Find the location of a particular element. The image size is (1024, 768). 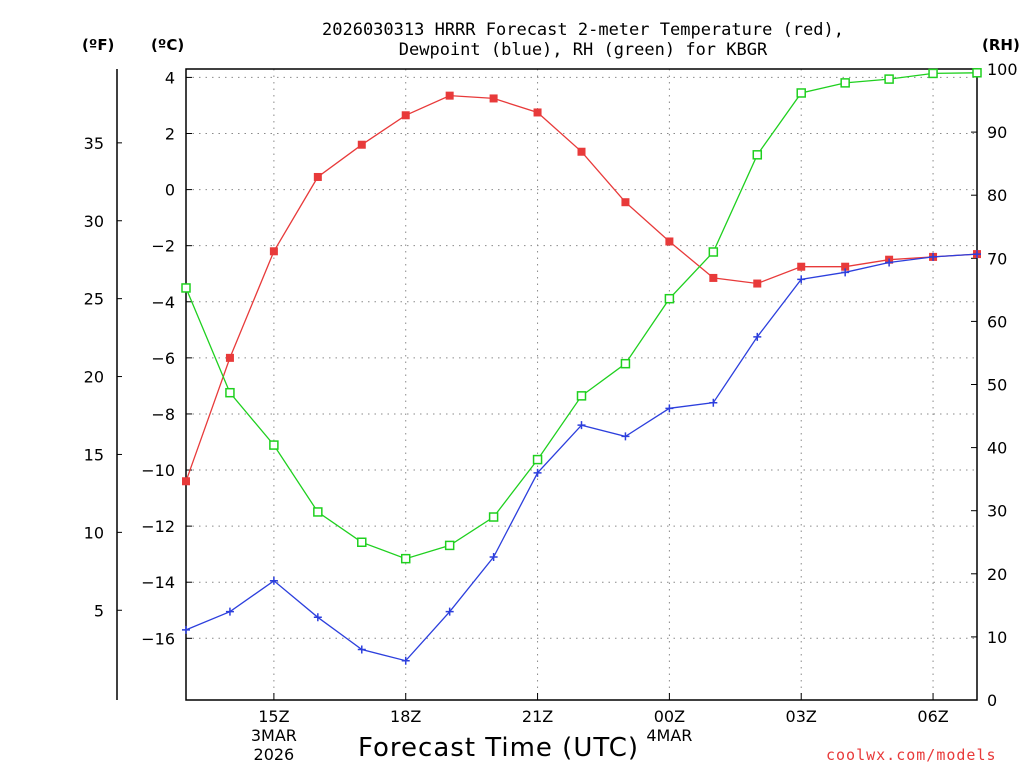

celsius-tick-label: −10 is located at coordinates (158, 470).